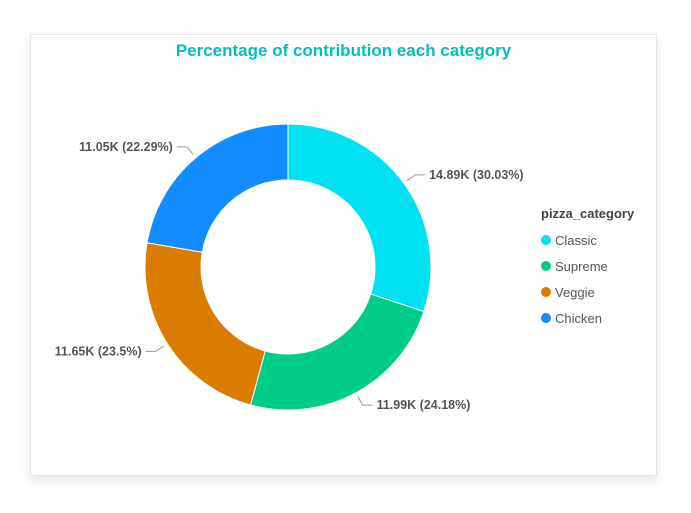 This screenshot has width=691, height=513. What do you see at coordinates (575, 292) in the screenshot?
I see `legend-label: Veggie` at bounding box center [575, 292].